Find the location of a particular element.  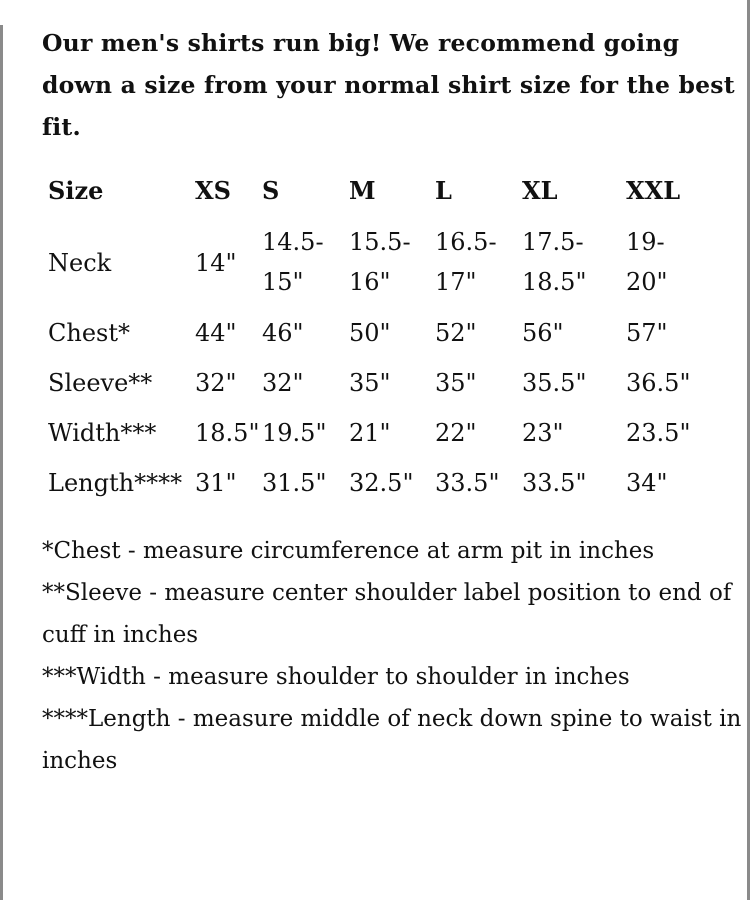

header-l: L is located at coordinates (443, 190).